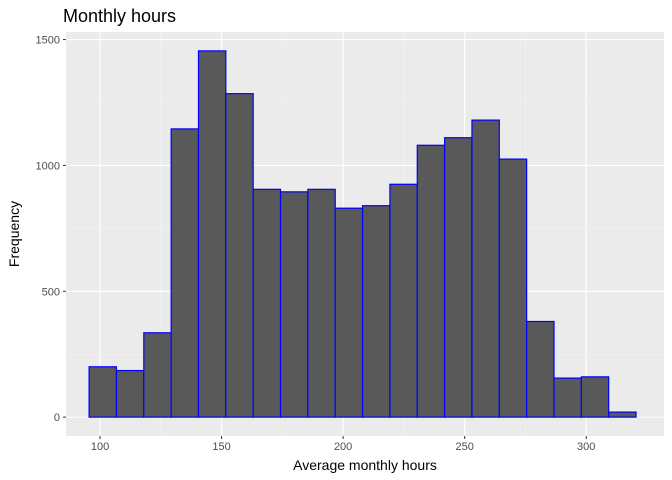  I want to click on y-axis-ticks: 0 500 1000 1500, so click(51, 229).